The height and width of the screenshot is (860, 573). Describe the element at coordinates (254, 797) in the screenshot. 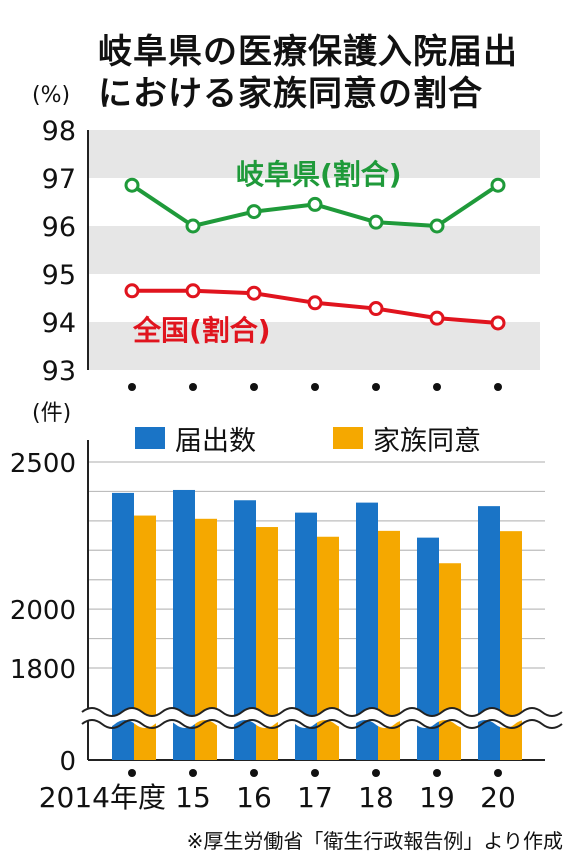

I see `x-tick-label: 16` at that location.